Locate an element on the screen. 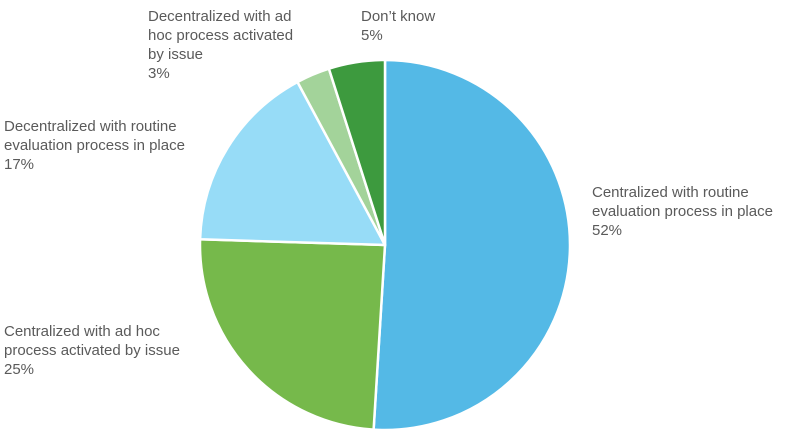 This screenshot has height=429, width=794. slice-label-line: process activated by issue is located at coordinates (92, 350).